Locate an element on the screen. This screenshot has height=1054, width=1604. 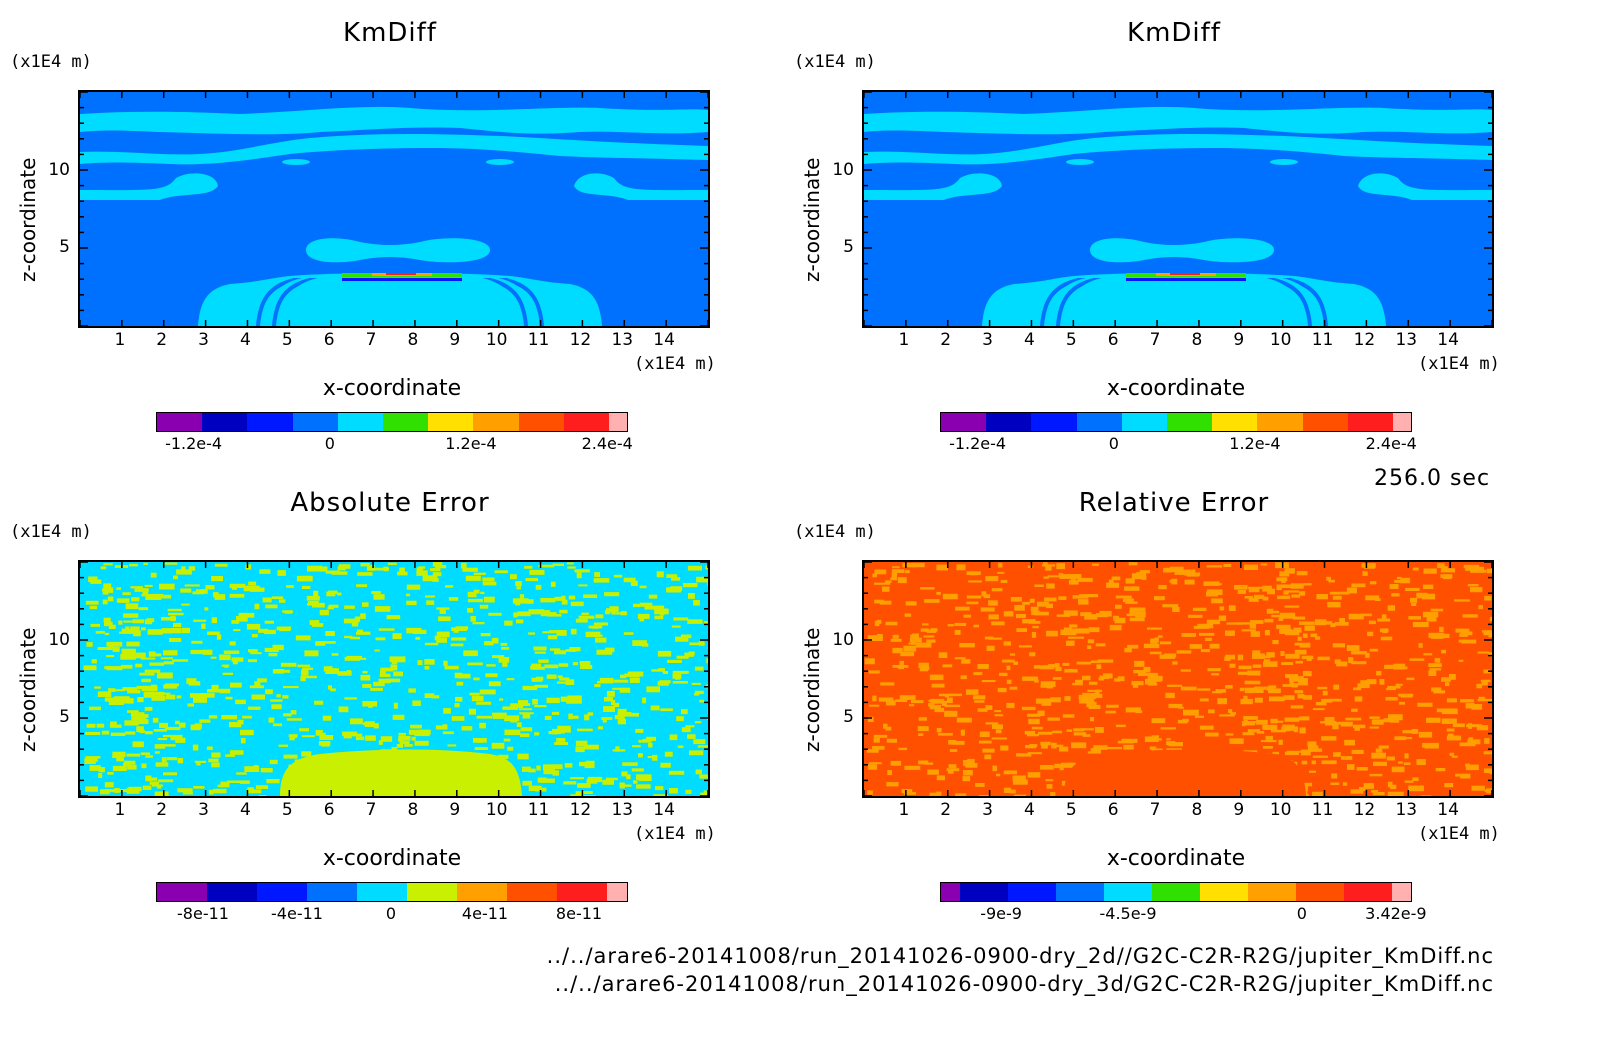
right-lobe is located at coordinates (1425, 186).